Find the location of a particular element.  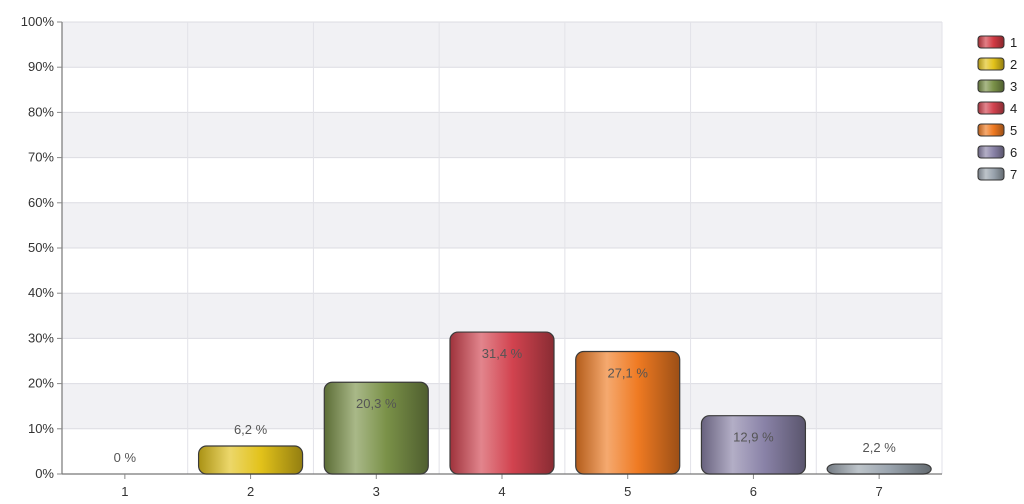

legend-label-5: 5 is located at coordinates (1013, 130).